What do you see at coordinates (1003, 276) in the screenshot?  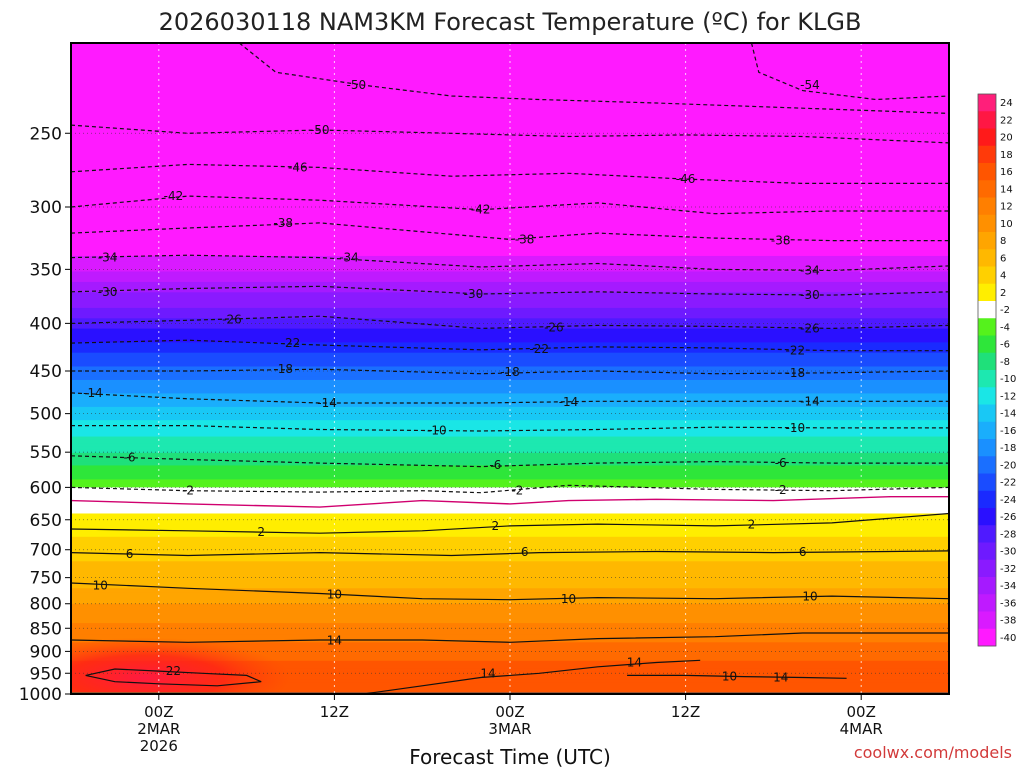 I see `colorbar-label: 4` at bounding box center [1003, 276].